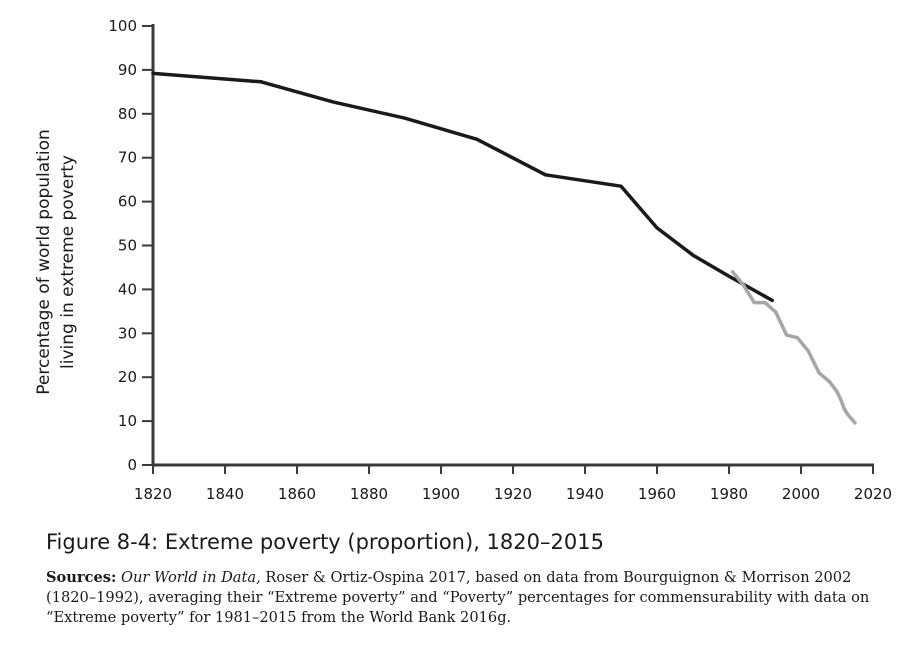  What do you see at coordinates (132, 465) in the screenshot?
I see `y-tick-label: 0` at bounding box center [132, 465].